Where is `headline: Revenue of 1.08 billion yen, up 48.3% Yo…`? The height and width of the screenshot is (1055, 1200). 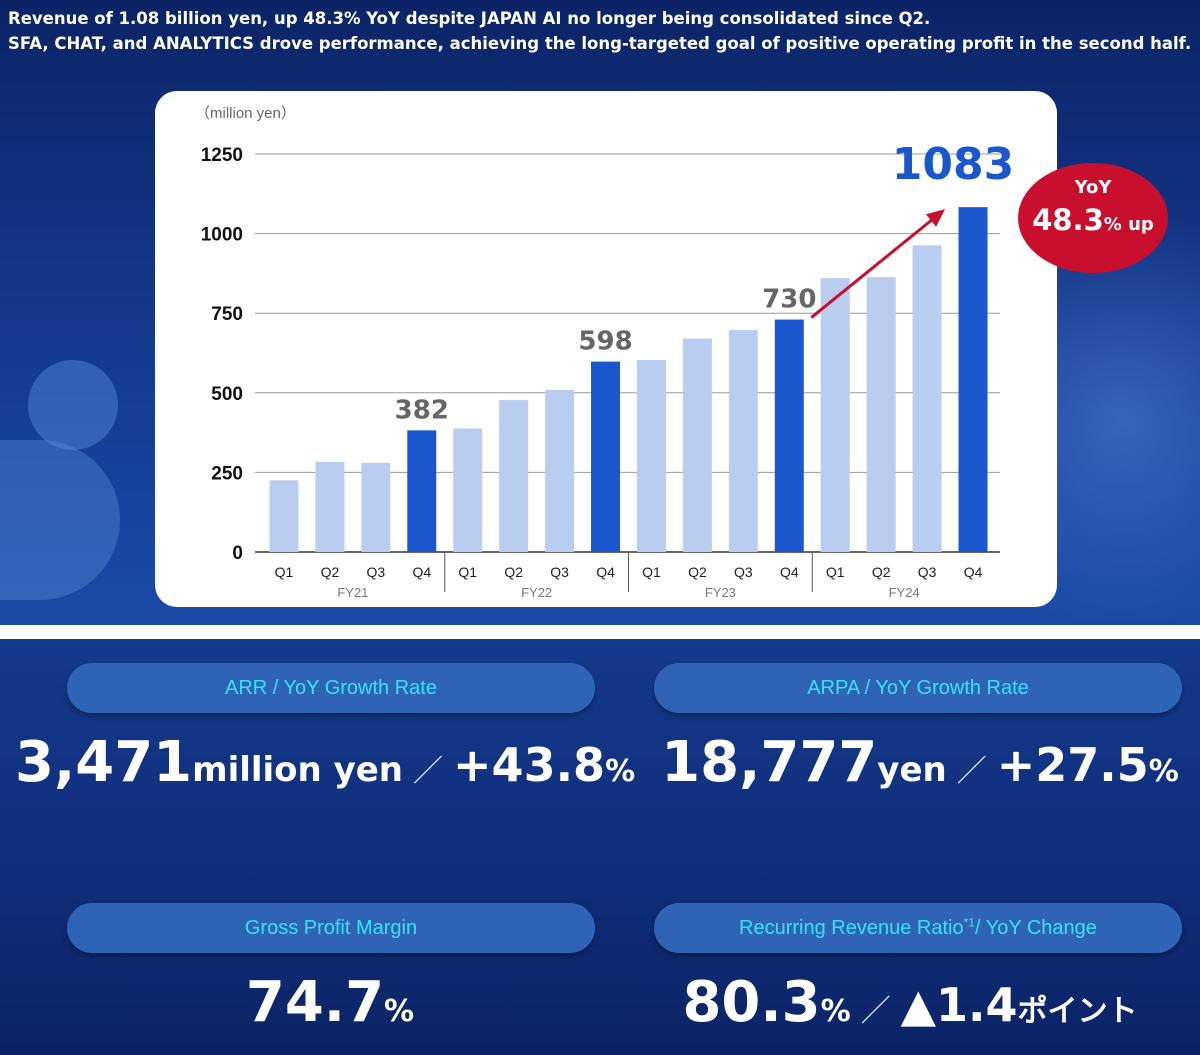 headline: Revenue of 1.08 billion yen, up 48.3% Yo… is located at coordinates (600, 31).